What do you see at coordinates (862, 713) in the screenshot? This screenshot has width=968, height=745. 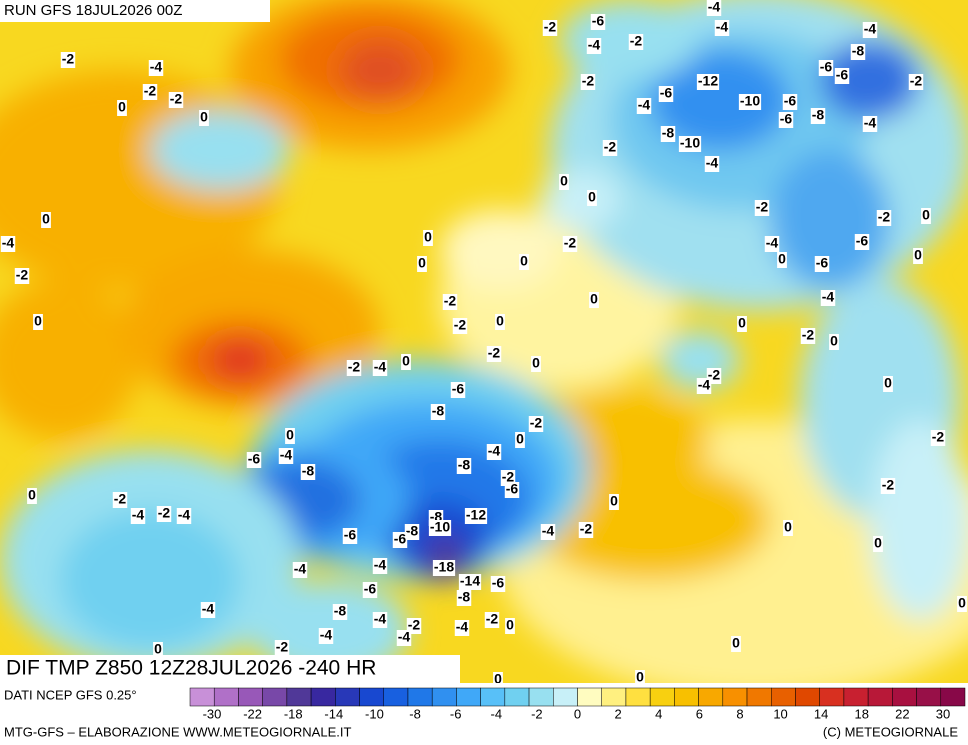 I see `colorbar-tick-label: 18` at bounding box center [862, 713].